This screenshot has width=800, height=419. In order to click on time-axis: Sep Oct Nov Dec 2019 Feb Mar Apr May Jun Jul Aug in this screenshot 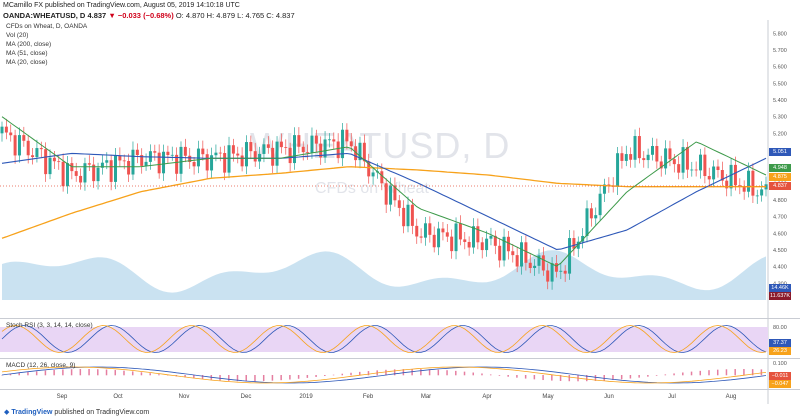, I will do `click(397, 397)`.